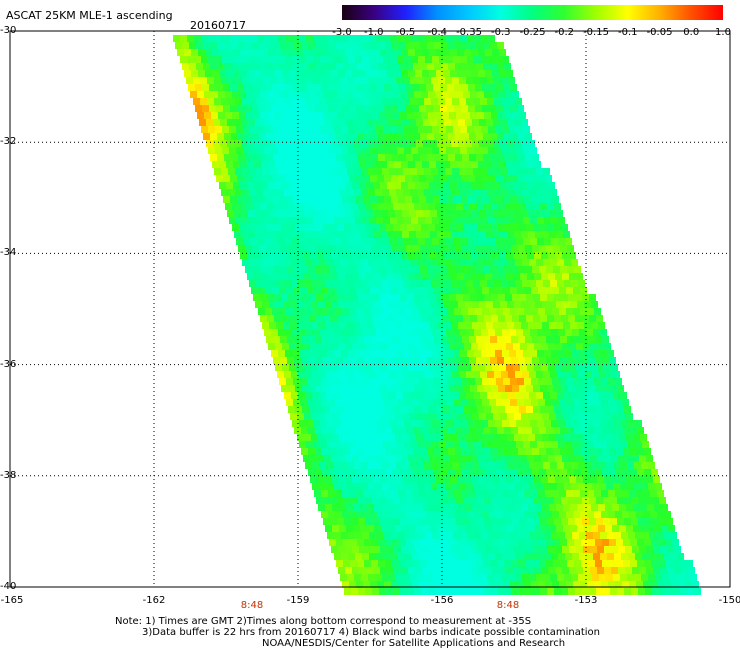  Describe the element at coordinates (252, 605) in the screenshot. I see `time-label: 8:48` at that location.